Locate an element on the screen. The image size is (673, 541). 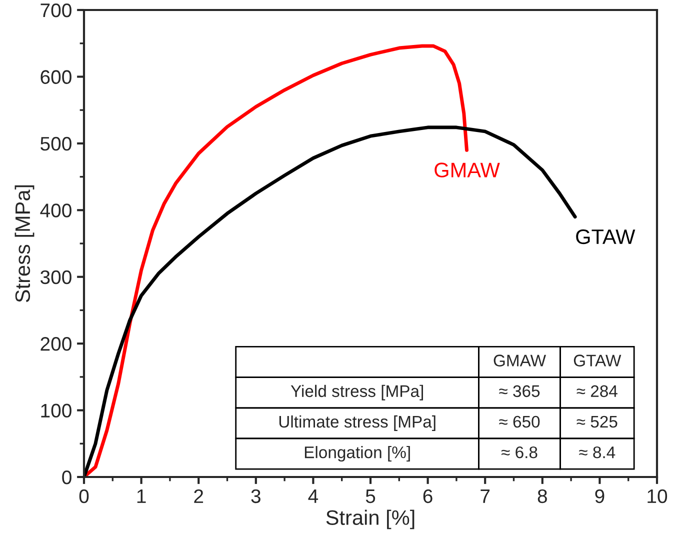
y-tick-label: 100 is located at coordinates (56, 411).